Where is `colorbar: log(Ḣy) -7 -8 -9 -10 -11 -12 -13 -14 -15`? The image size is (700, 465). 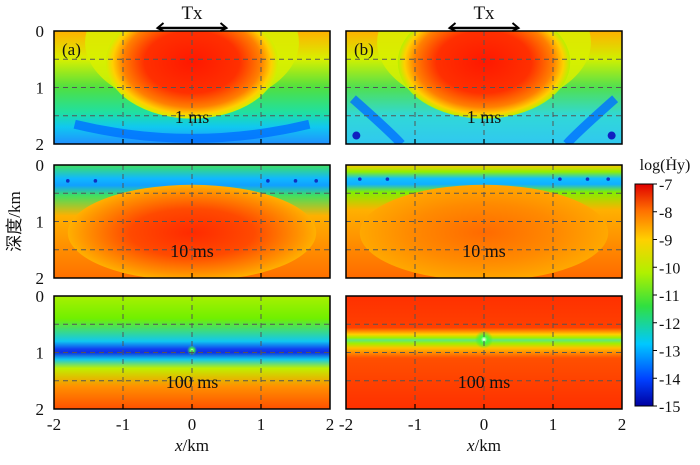
colorbar: log(Ḣy) -7 -8 -9 -10 -11 -12 -13 -14 -15 is located at coordinates (662, 286).